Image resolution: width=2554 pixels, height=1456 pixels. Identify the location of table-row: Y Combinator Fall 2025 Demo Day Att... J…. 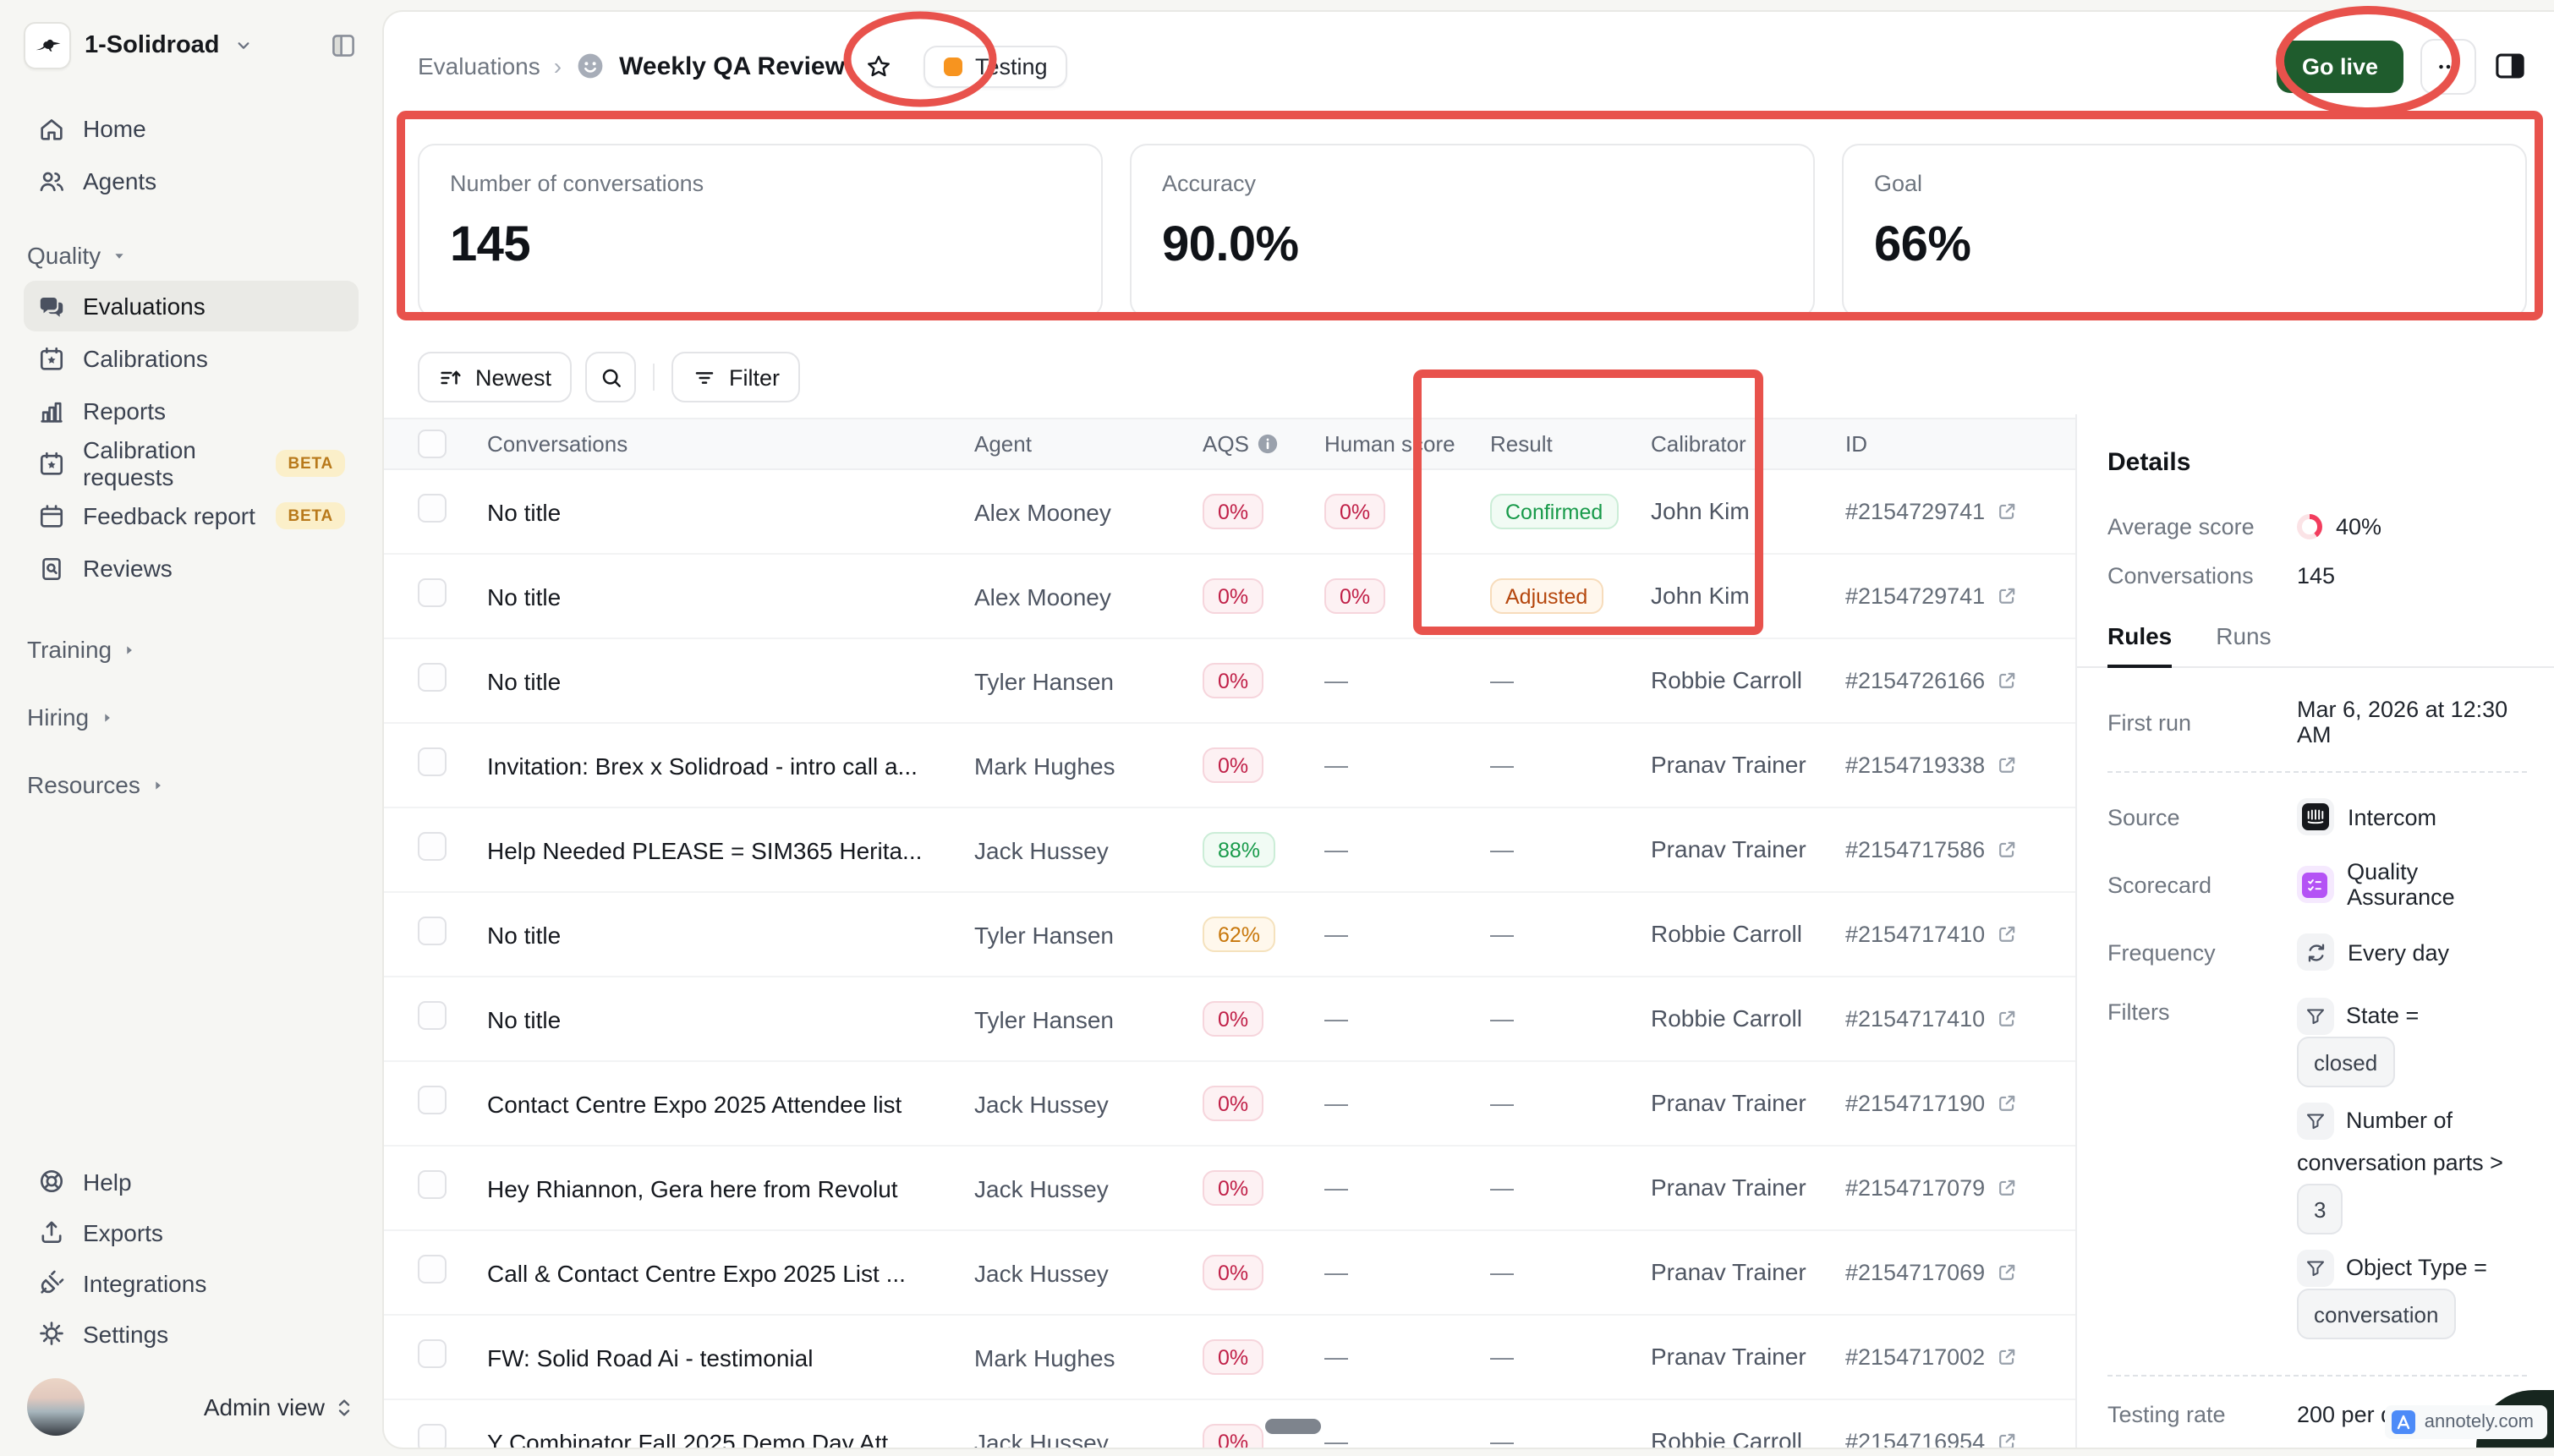
(1229, 1425).